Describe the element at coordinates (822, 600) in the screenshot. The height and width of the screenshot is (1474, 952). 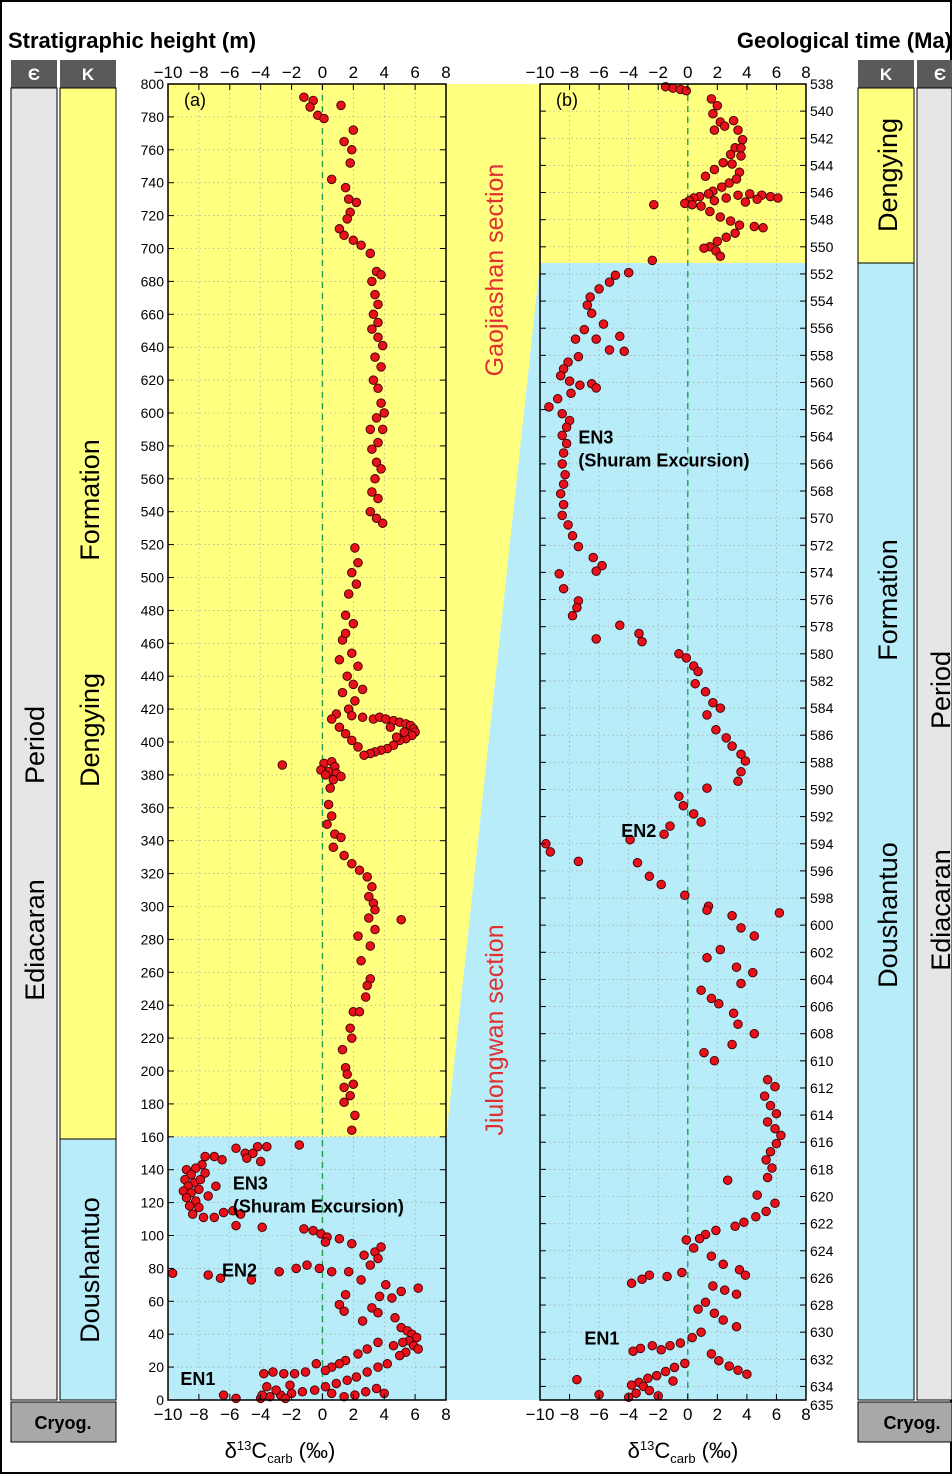
I see `panel-b-y-tick-label: 576` at that location.